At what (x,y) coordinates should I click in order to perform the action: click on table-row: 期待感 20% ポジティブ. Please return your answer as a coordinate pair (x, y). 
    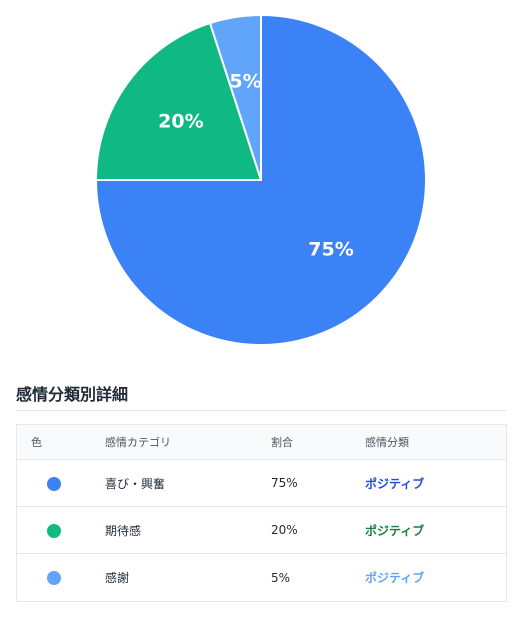
    Looking at the image, I should click on (261, 530).